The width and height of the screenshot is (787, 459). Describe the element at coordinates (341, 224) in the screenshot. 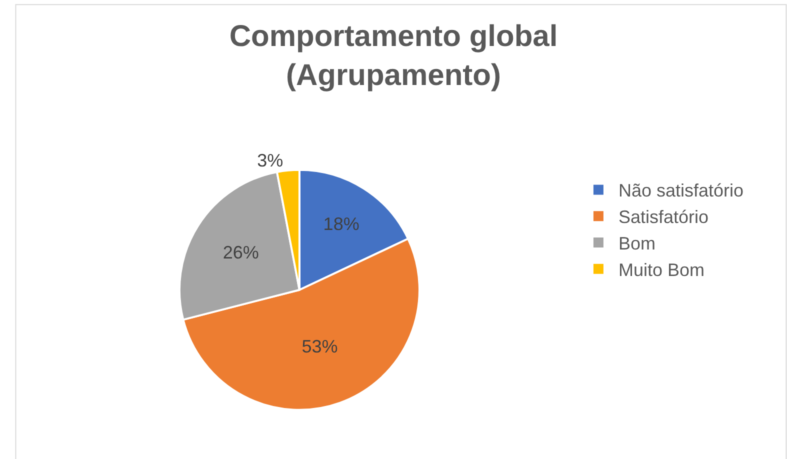

I see `data-label: 18%` at that location.